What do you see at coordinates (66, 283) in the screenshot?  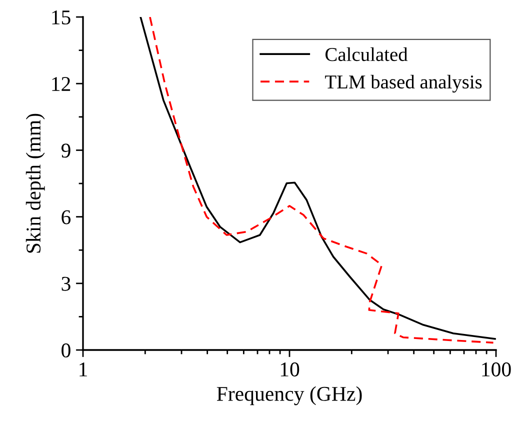 I see `y-tick-label: 3` at bounding box center [66, 283].